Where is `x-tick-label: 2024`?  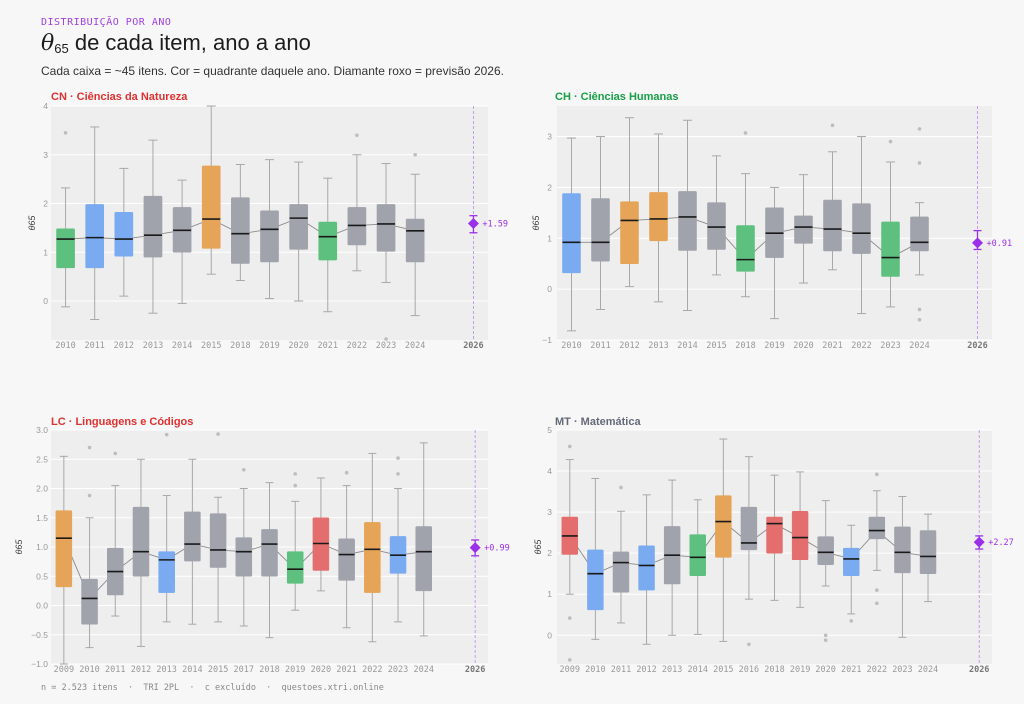 x-tick-label: 2024 is located at coordinates (423, 670).